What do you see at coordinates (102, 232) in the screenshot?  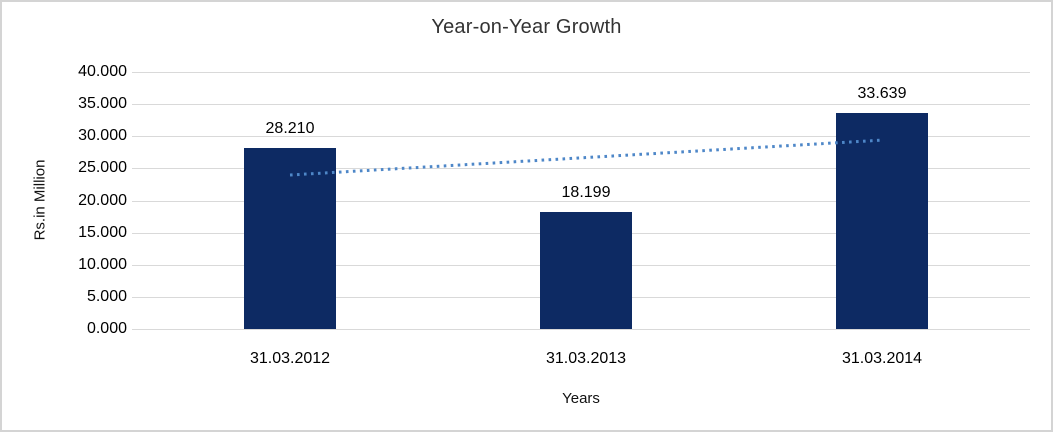 I see `y-tick-label: 15.000` at bounding box center [102, 232].